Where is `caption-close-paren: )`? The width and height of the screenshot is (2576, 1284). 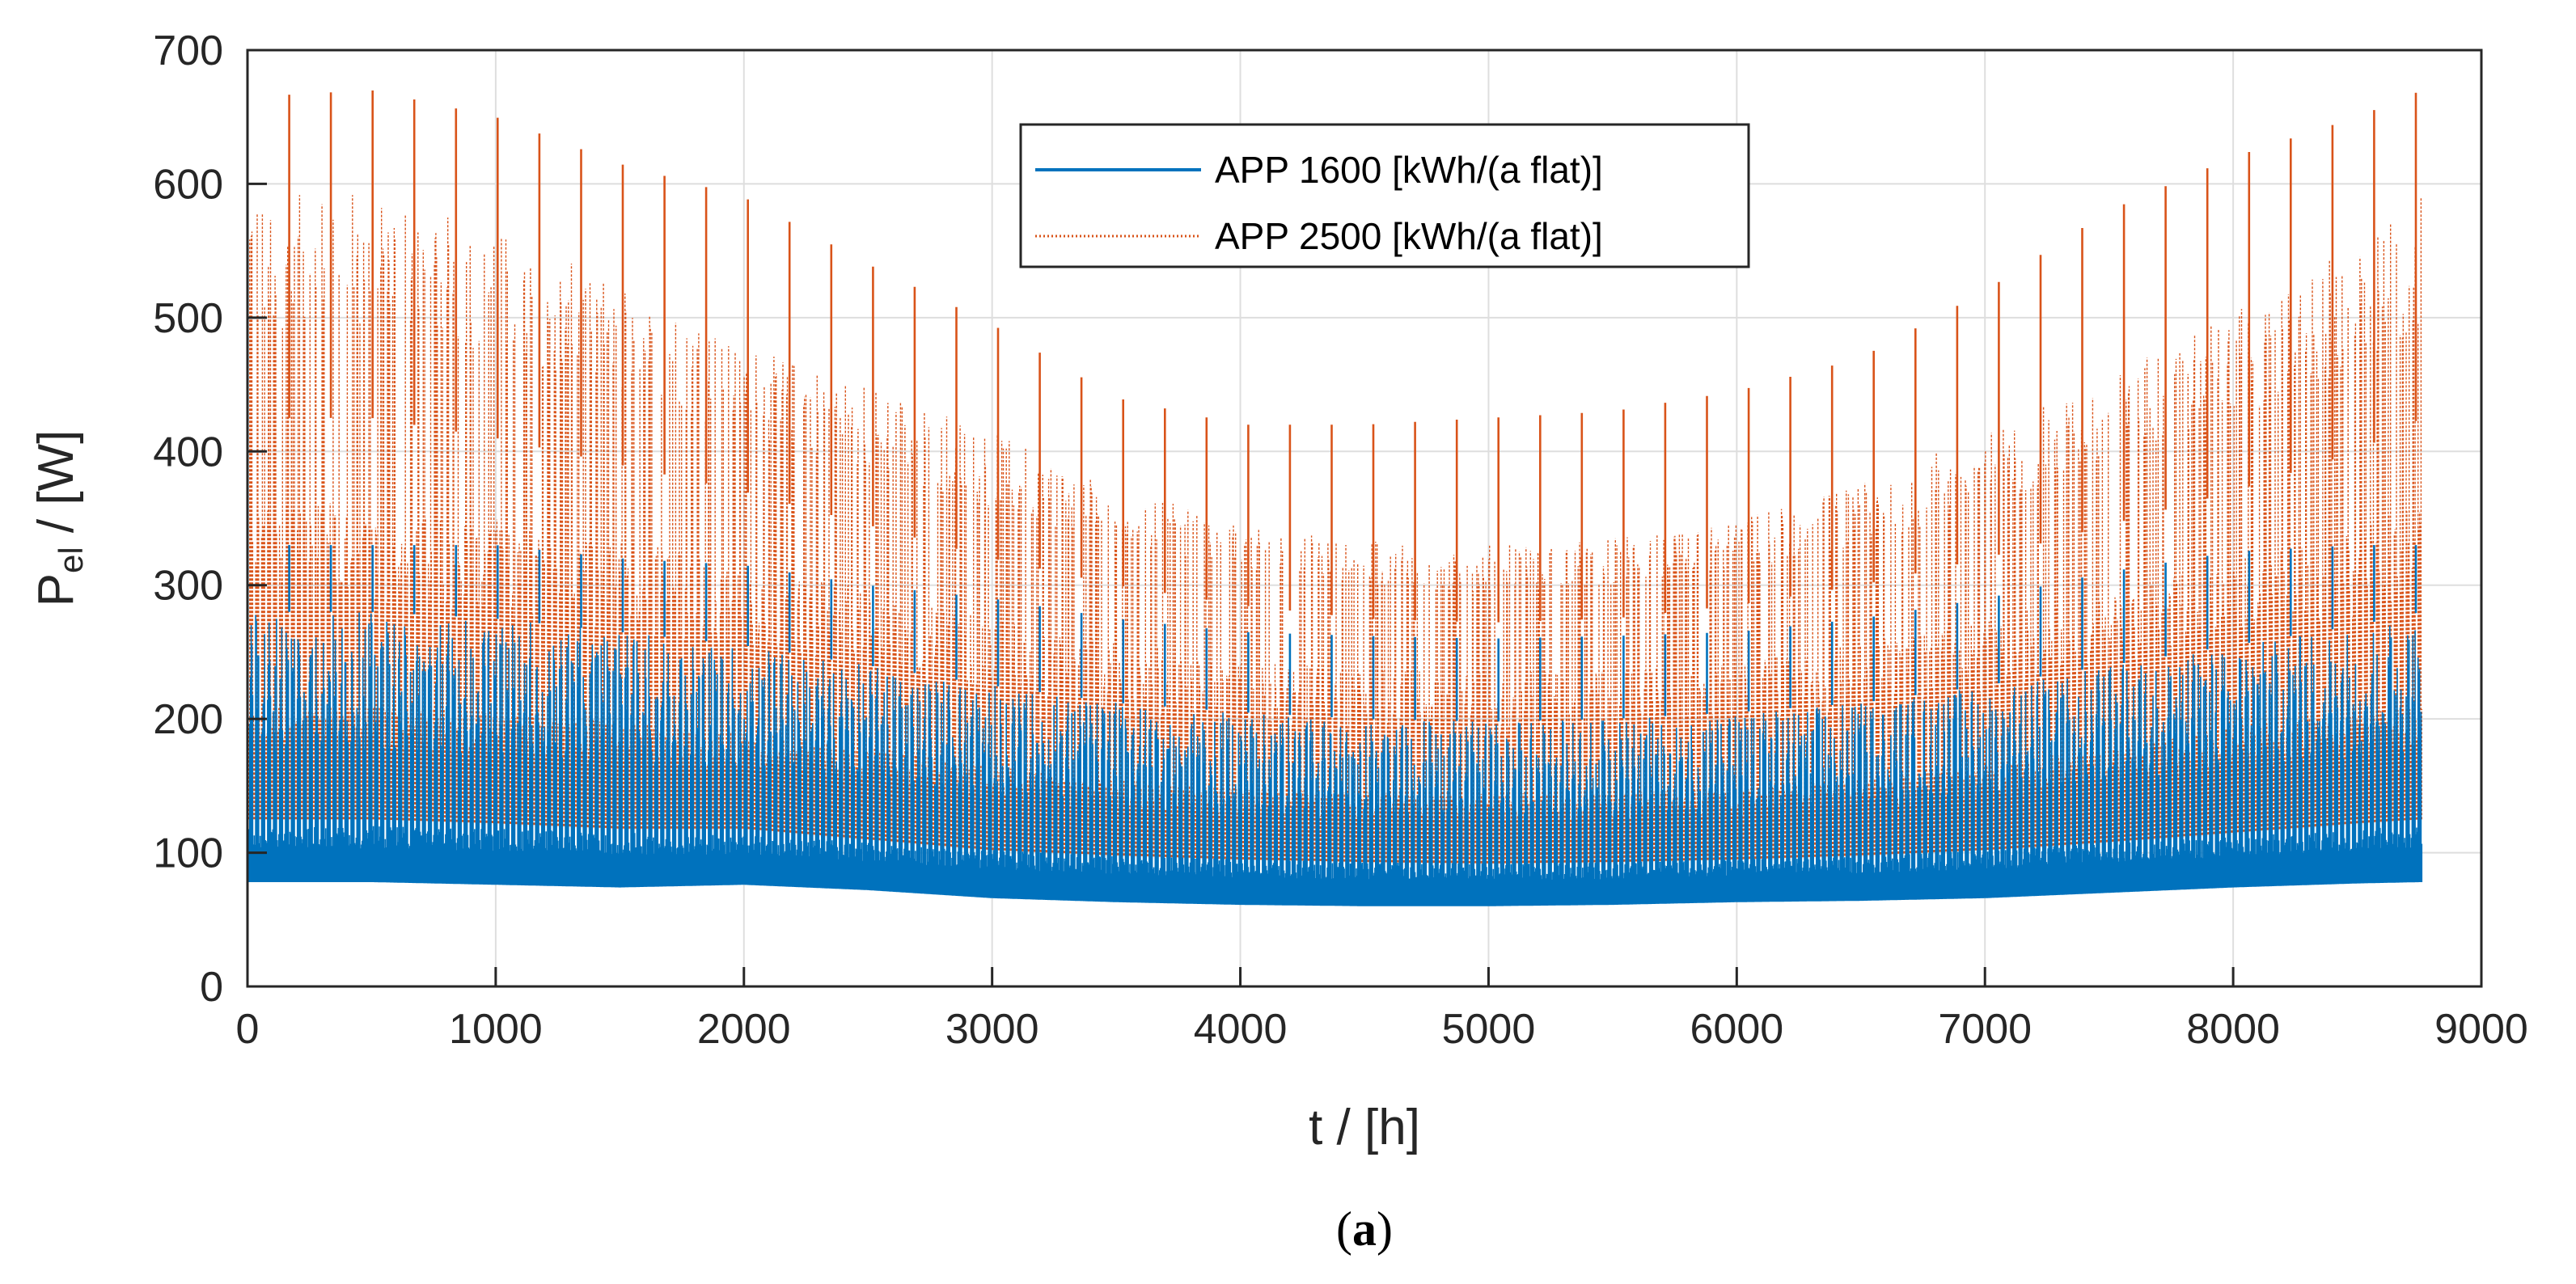
caption-close-paren: ) is located at coordinates (1385, 1229).